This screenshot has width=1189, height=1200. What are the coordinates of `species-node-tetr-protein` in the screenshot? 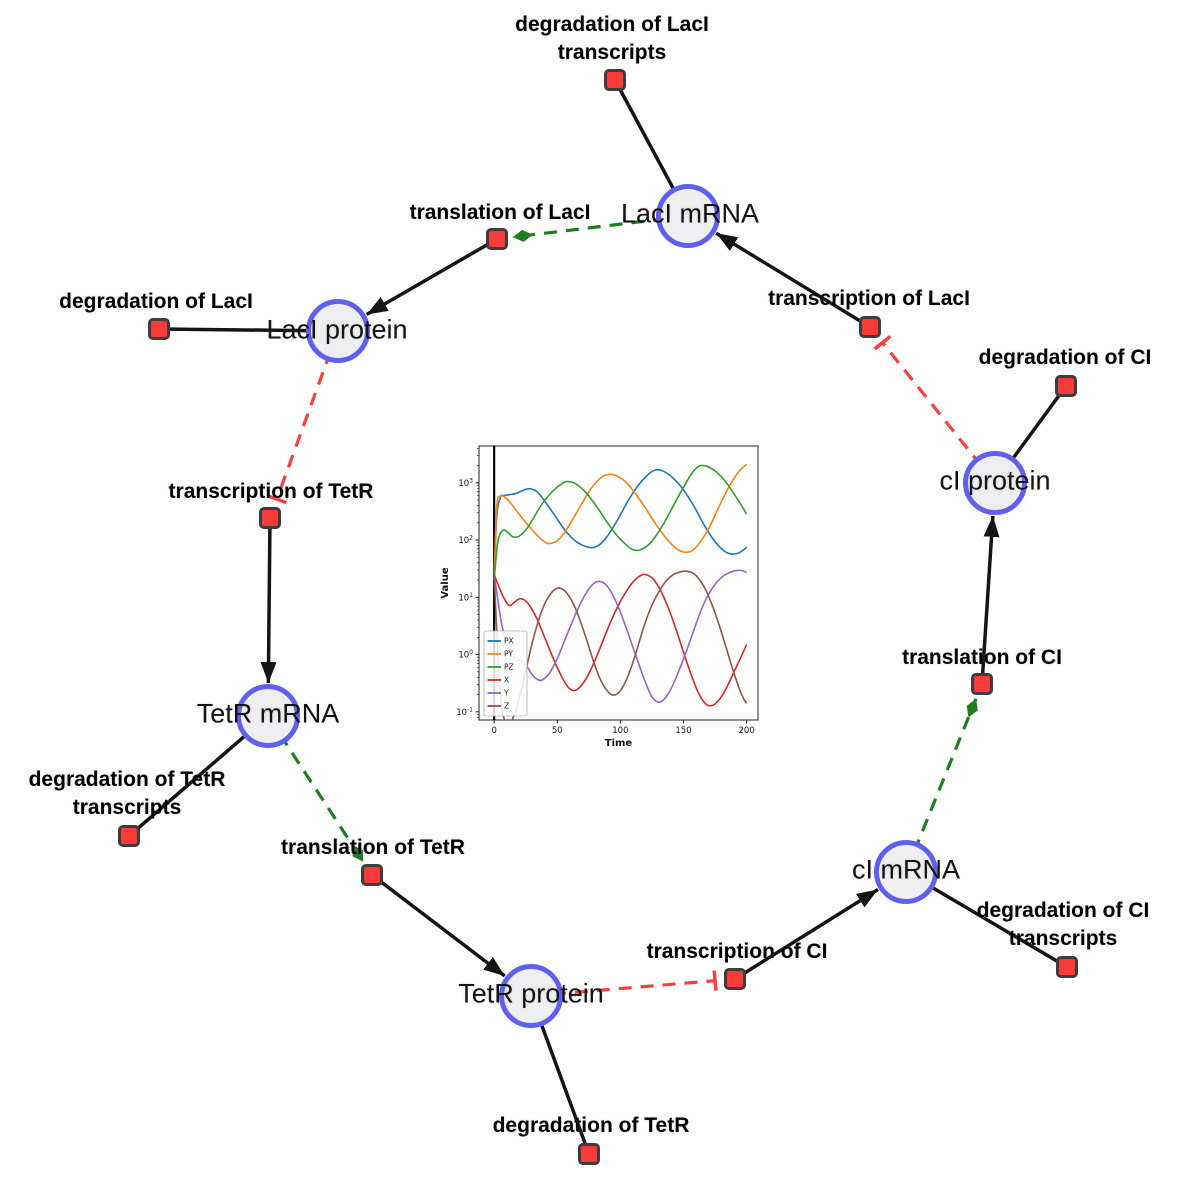 It's located at (531, 996).